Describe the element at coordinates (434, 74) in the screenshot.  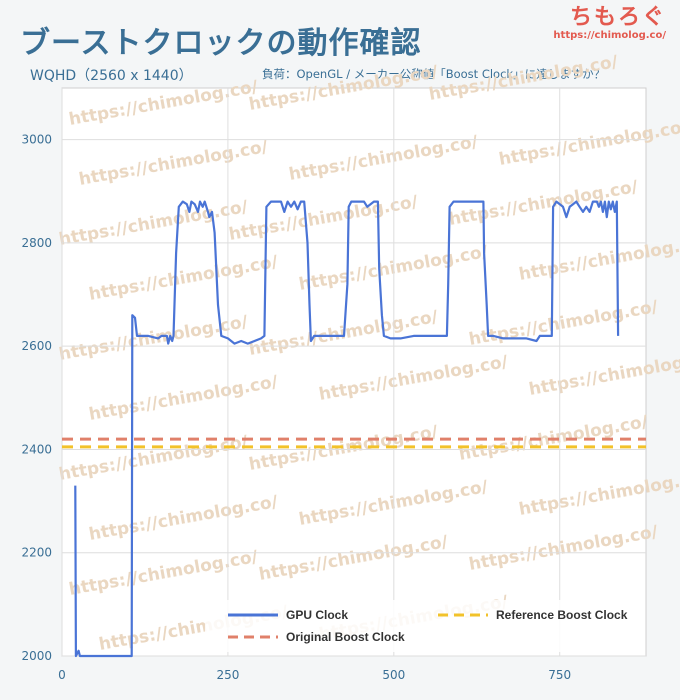
I see `load-description: 負荷：OpenGL / メーカー公称値「Boost Clock」に達しますか？` at that location.